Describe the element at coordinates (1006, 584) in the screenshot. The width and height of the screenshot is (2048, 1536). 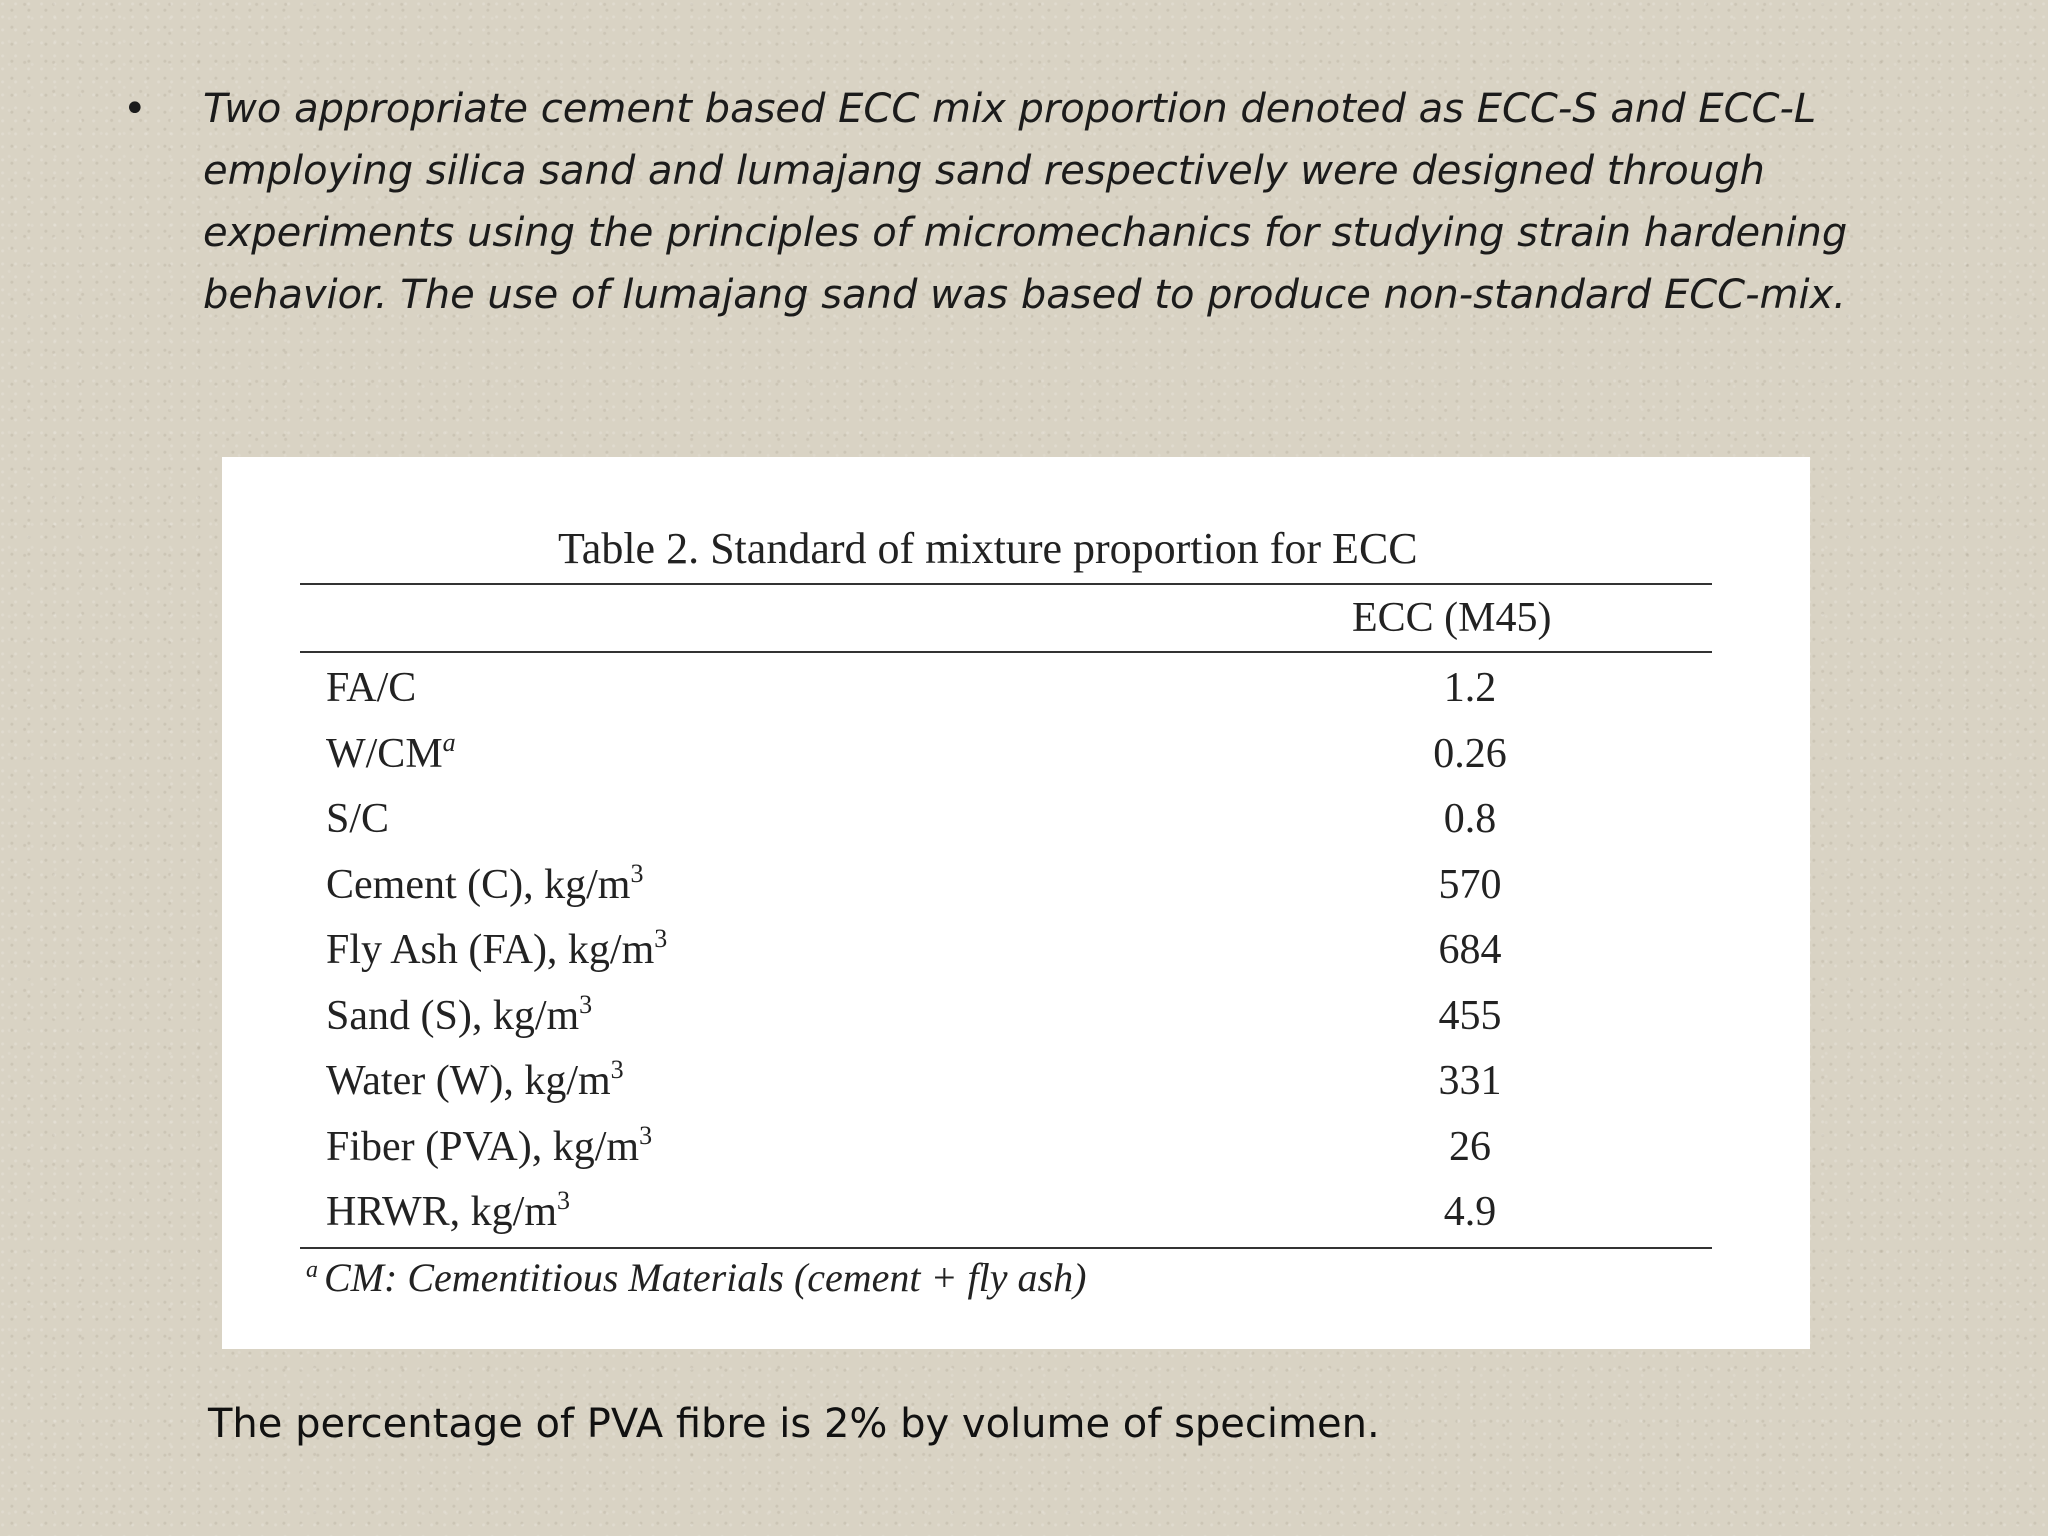
I see `top-rule` at that location.